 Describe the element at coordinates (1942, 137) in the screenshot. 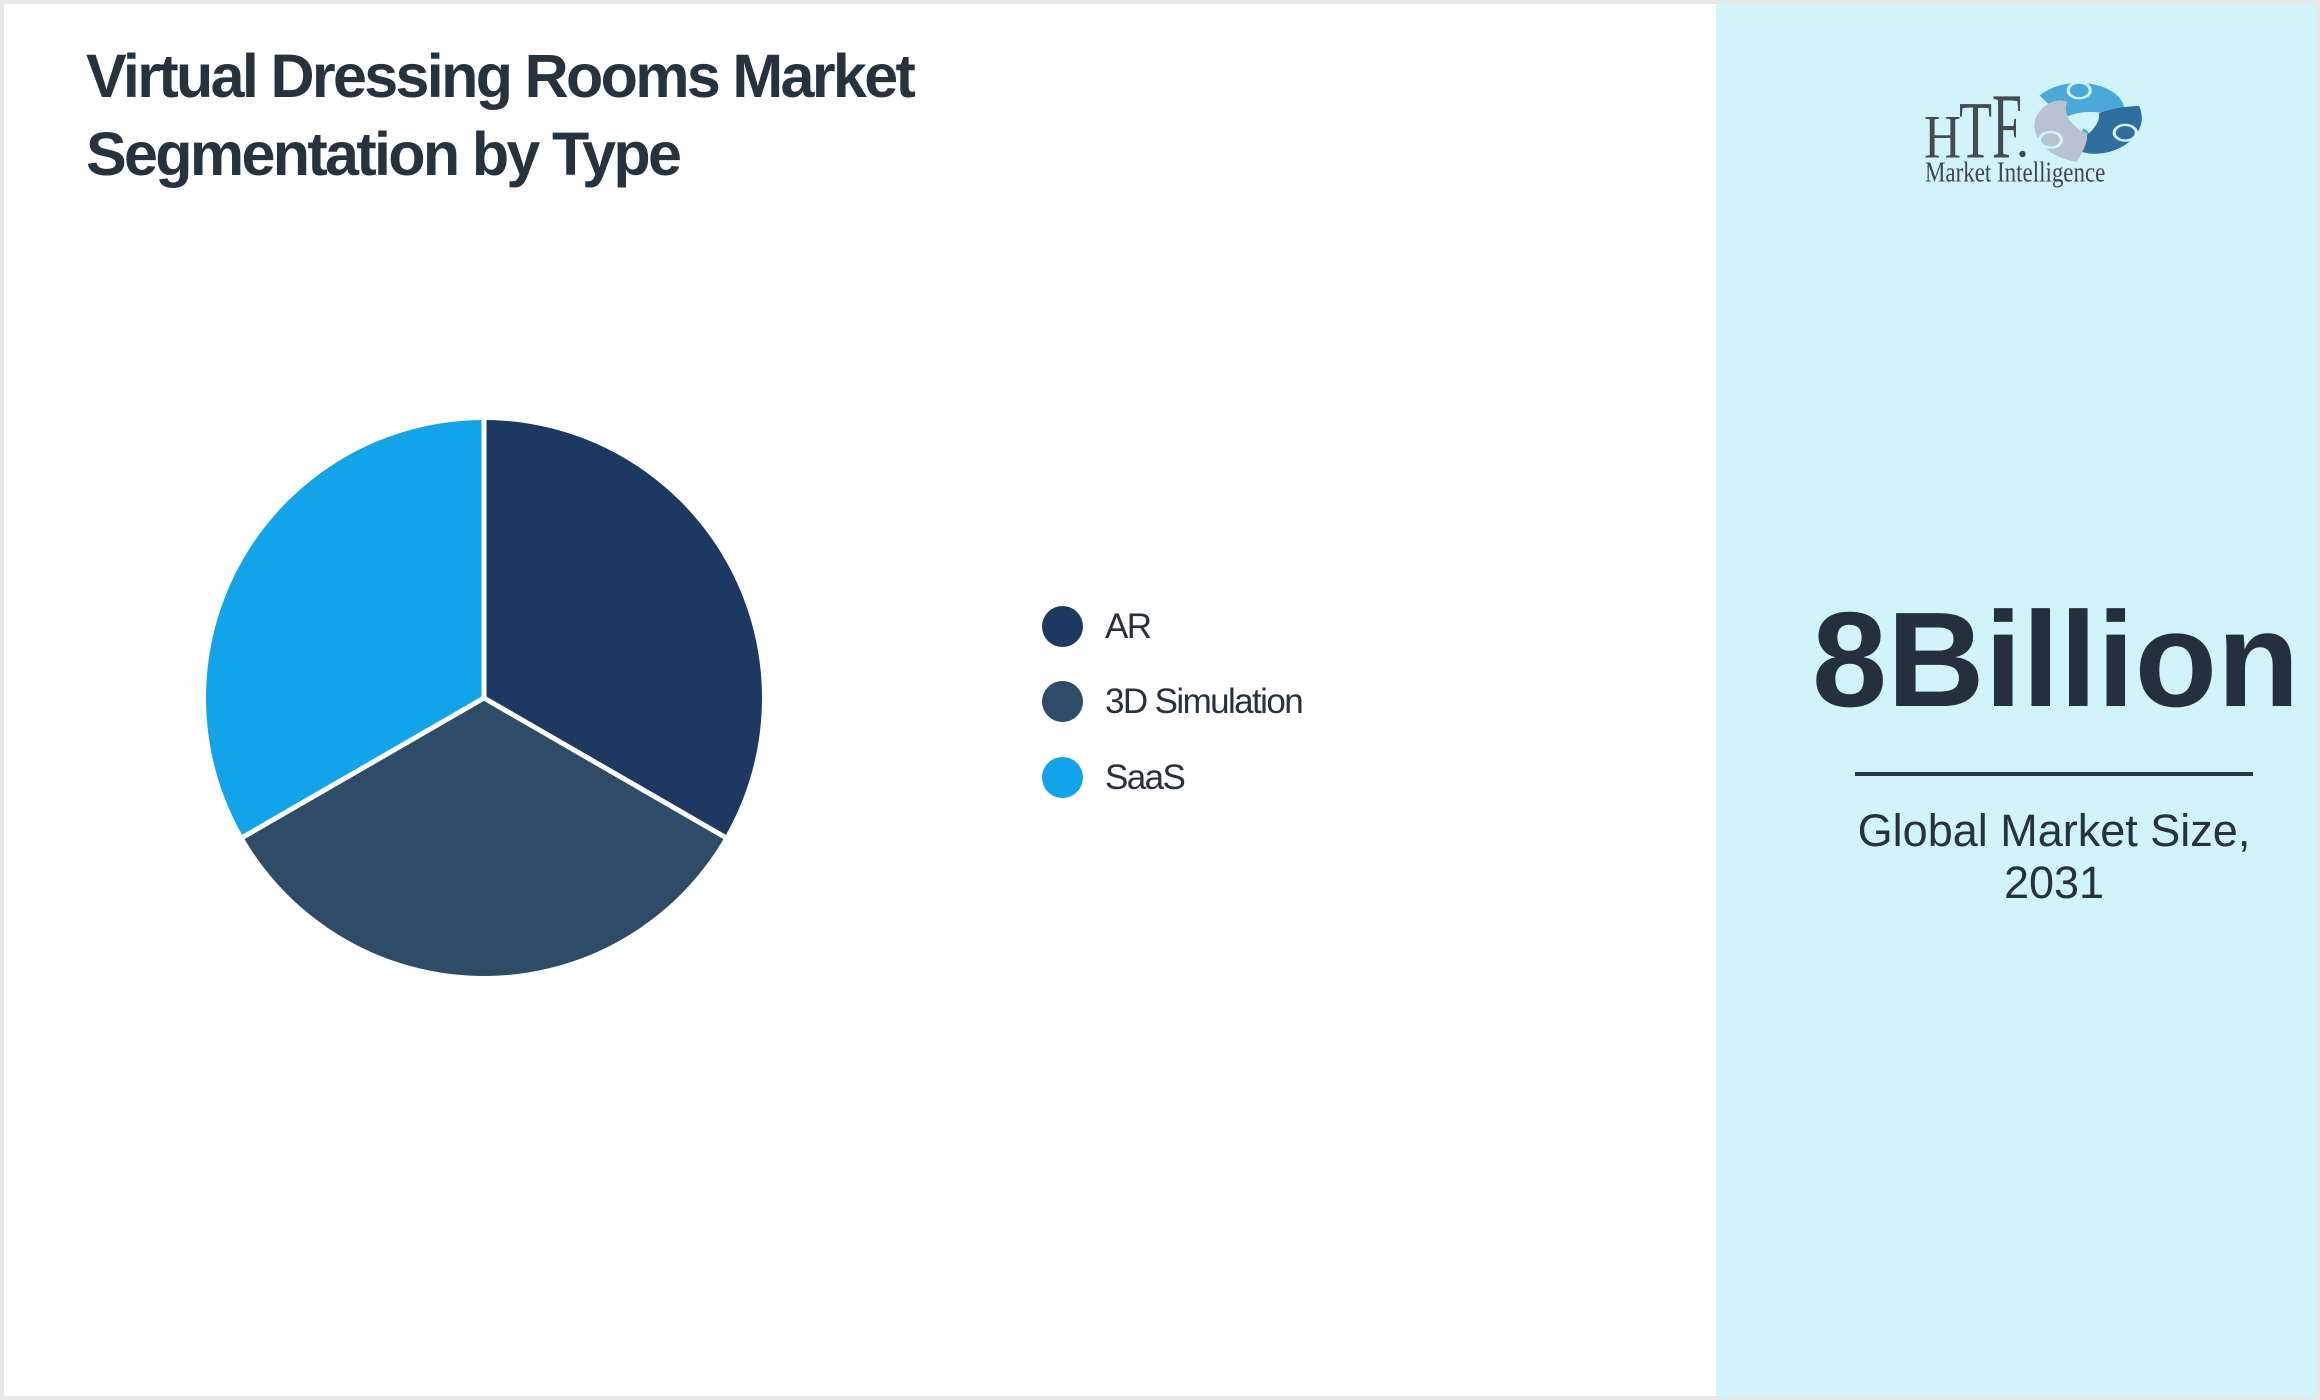

I see `svg-text: H` at that location.